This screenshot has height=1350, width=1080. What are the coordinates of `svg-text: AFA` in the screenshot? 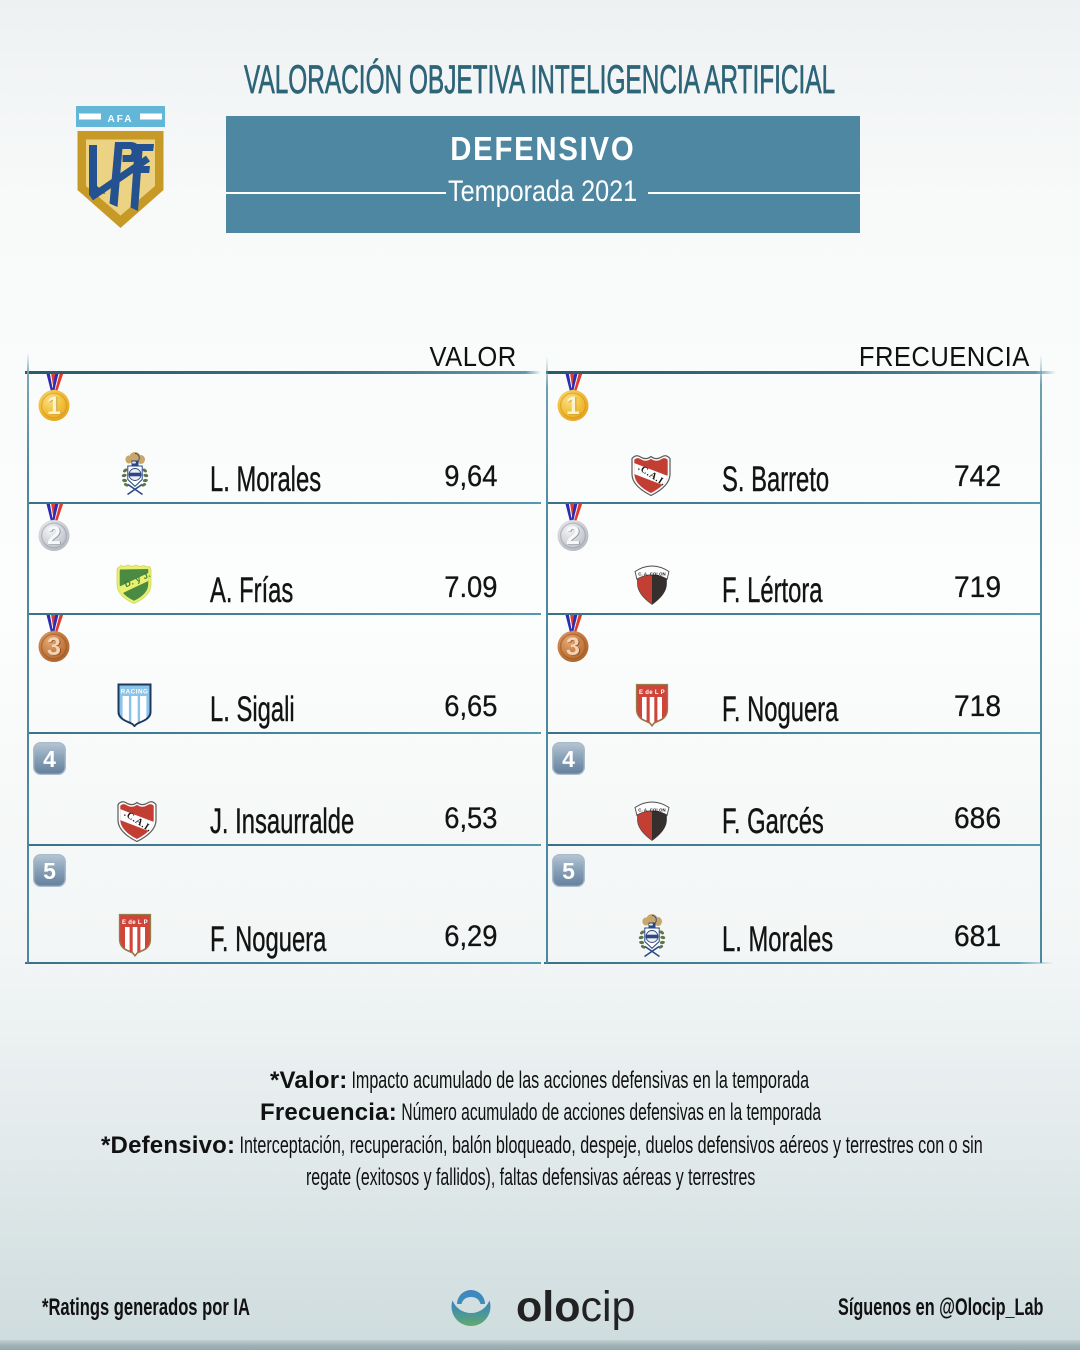 It's located at (121, 119).